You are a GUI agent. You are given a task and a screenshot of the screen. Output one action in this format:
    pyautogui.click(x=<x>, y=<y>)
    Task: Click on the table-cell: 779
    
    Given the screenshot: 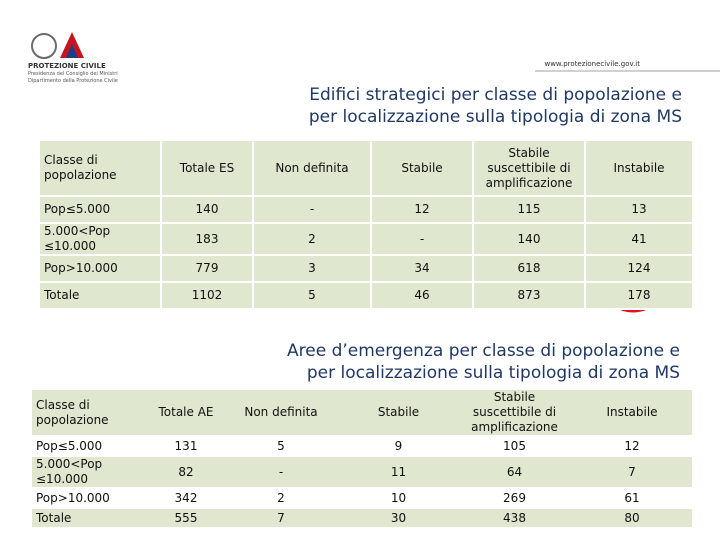 What is the action you would take?
    pyautogui.click(x=207, y=268)
    